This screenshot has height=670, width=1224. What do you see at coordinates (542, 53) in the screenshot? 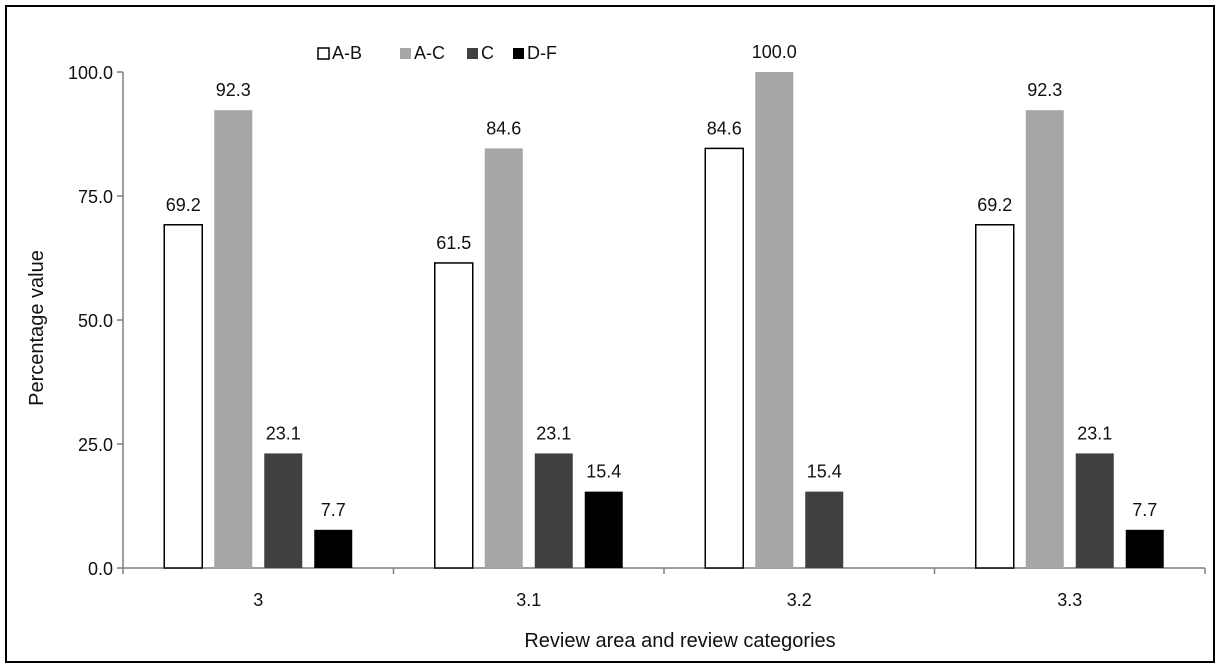
I see `legend-label-d-f: D-F` at bounding box center [542, 53].